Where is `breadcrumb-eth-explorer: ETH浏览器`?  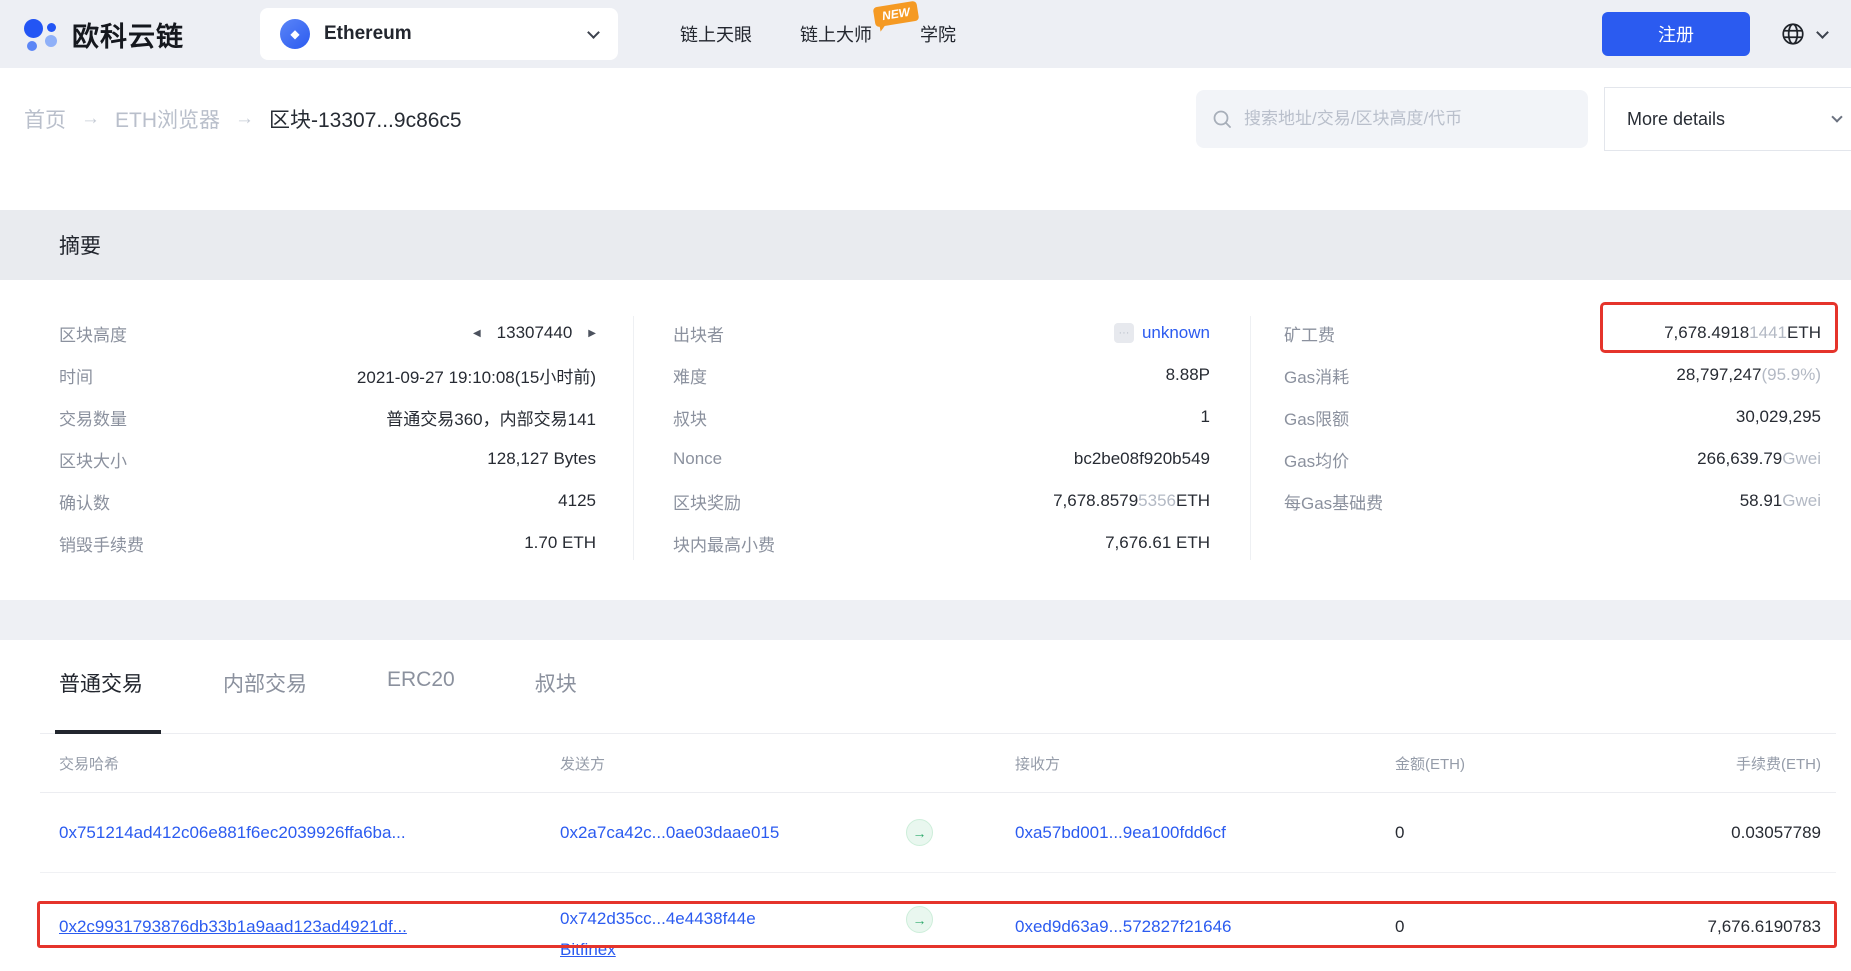 breadcrumb-eth-explorer: ETH浏览器 is located at coordinates (167, 120).